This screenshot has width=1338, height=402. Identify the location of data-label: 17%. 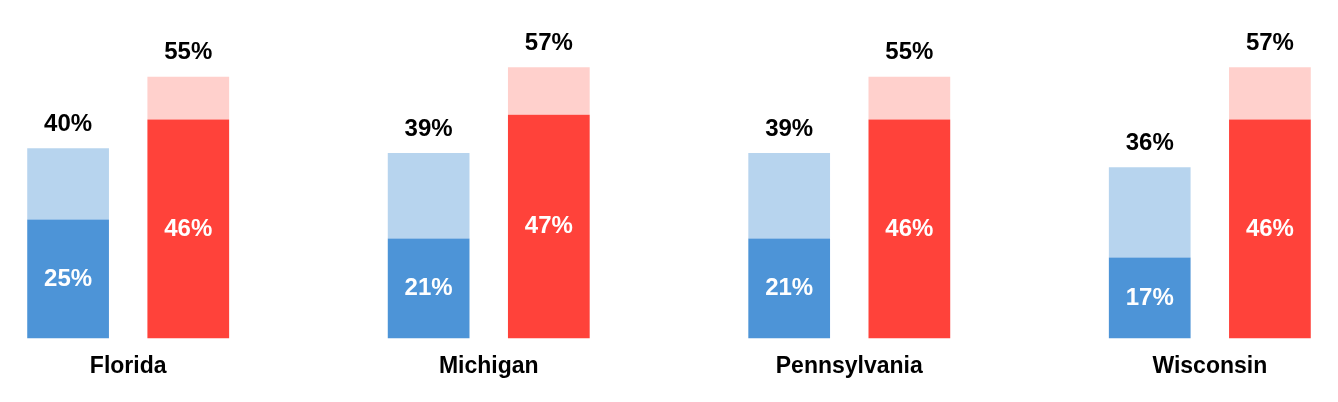
(1149, 296).